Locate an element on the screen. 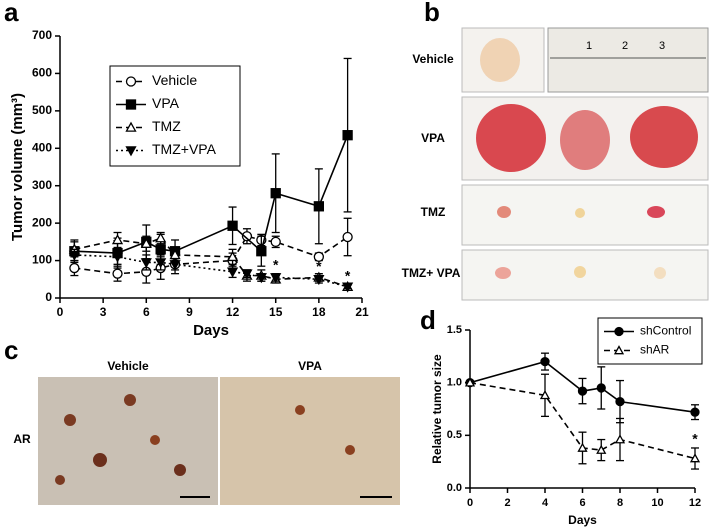  y-tick-label: 1.5 is located at coordinates (454, 330).